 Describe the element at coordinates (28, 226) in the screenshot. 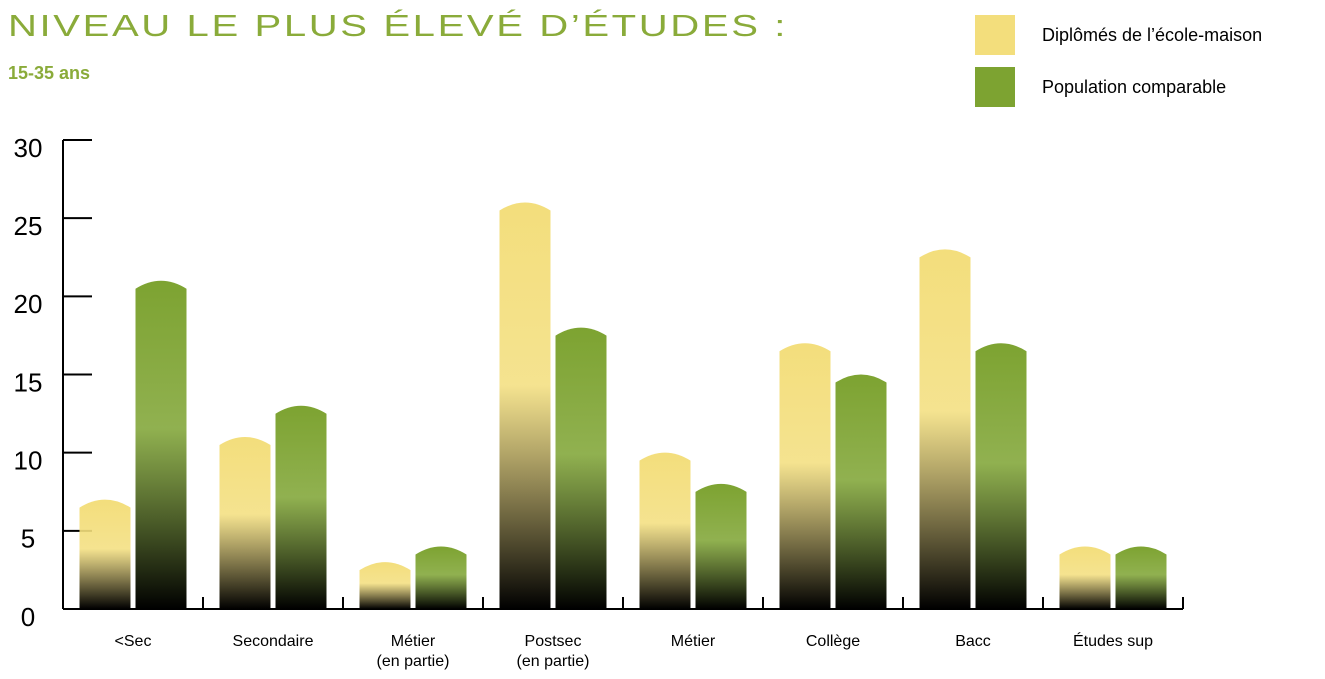

I see `y-tick-label: 25` at that location.